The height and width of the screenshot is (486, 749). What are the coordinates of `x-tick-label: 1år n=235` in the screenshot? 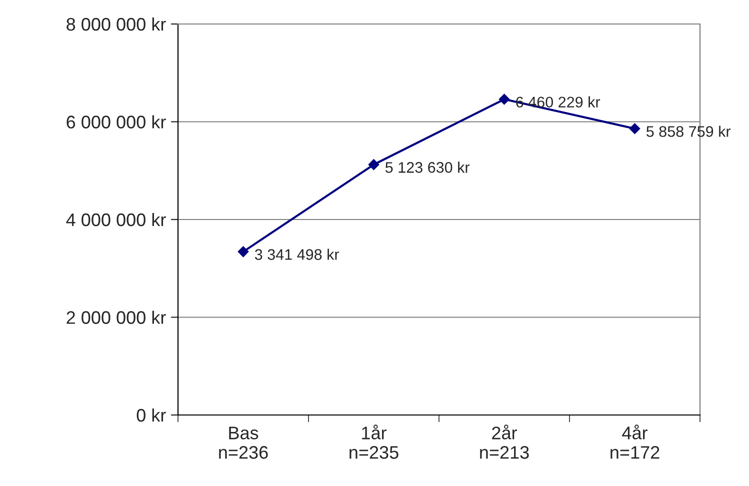 It's located at (374, 441).